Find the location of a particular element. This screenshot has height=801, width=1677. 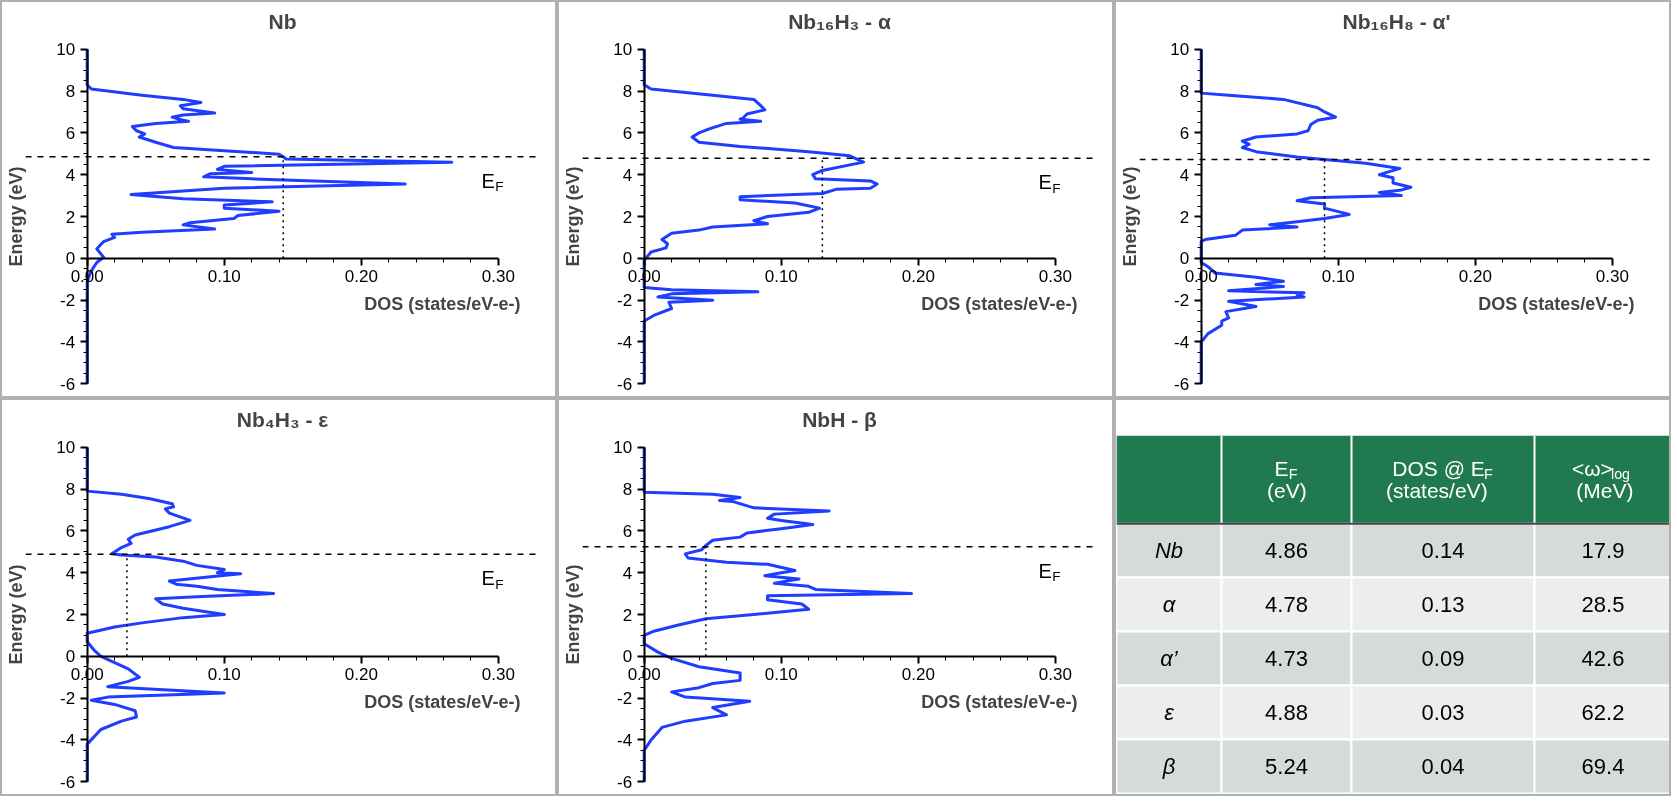

text: 62.2 is located at coordinates (1603, 713).